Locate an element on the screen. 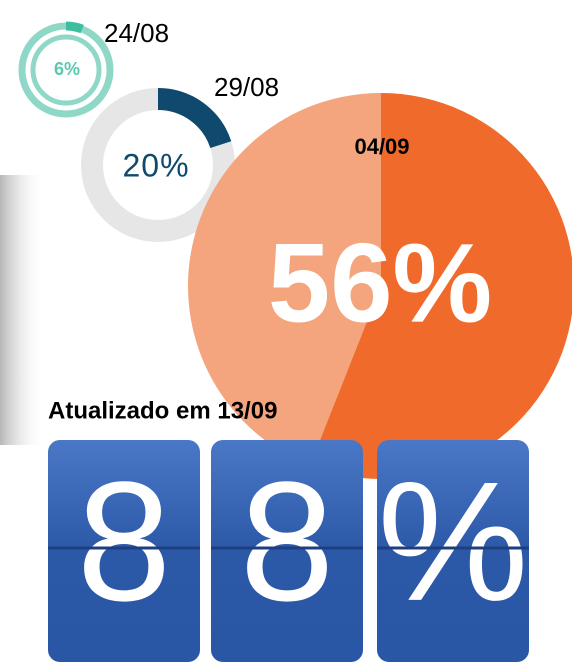 The height and width of the screenshot is (666, 572). gauge-date: 24/08 is located at coordinates (136, 33).